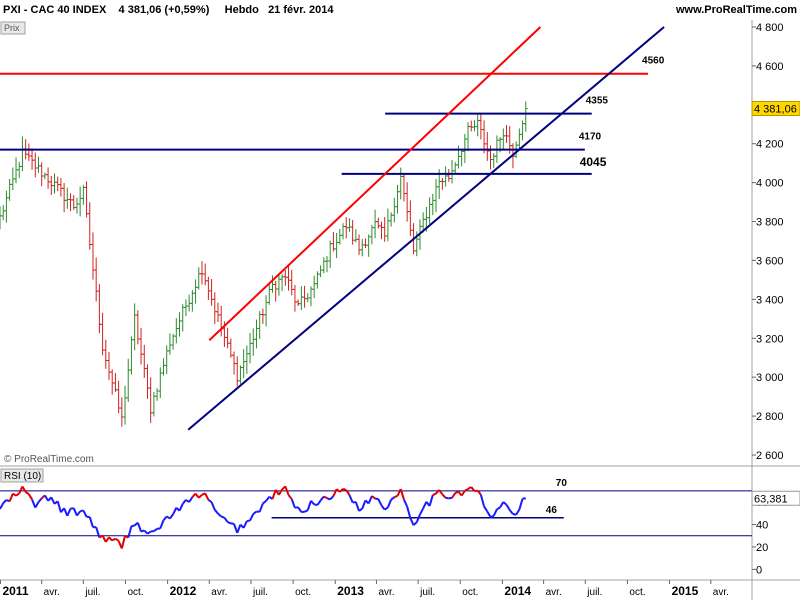 Image resolution: width=800 pixels, height=600 pixels. I want to click on rsi-level-label-70: 70, so click(562, 483).